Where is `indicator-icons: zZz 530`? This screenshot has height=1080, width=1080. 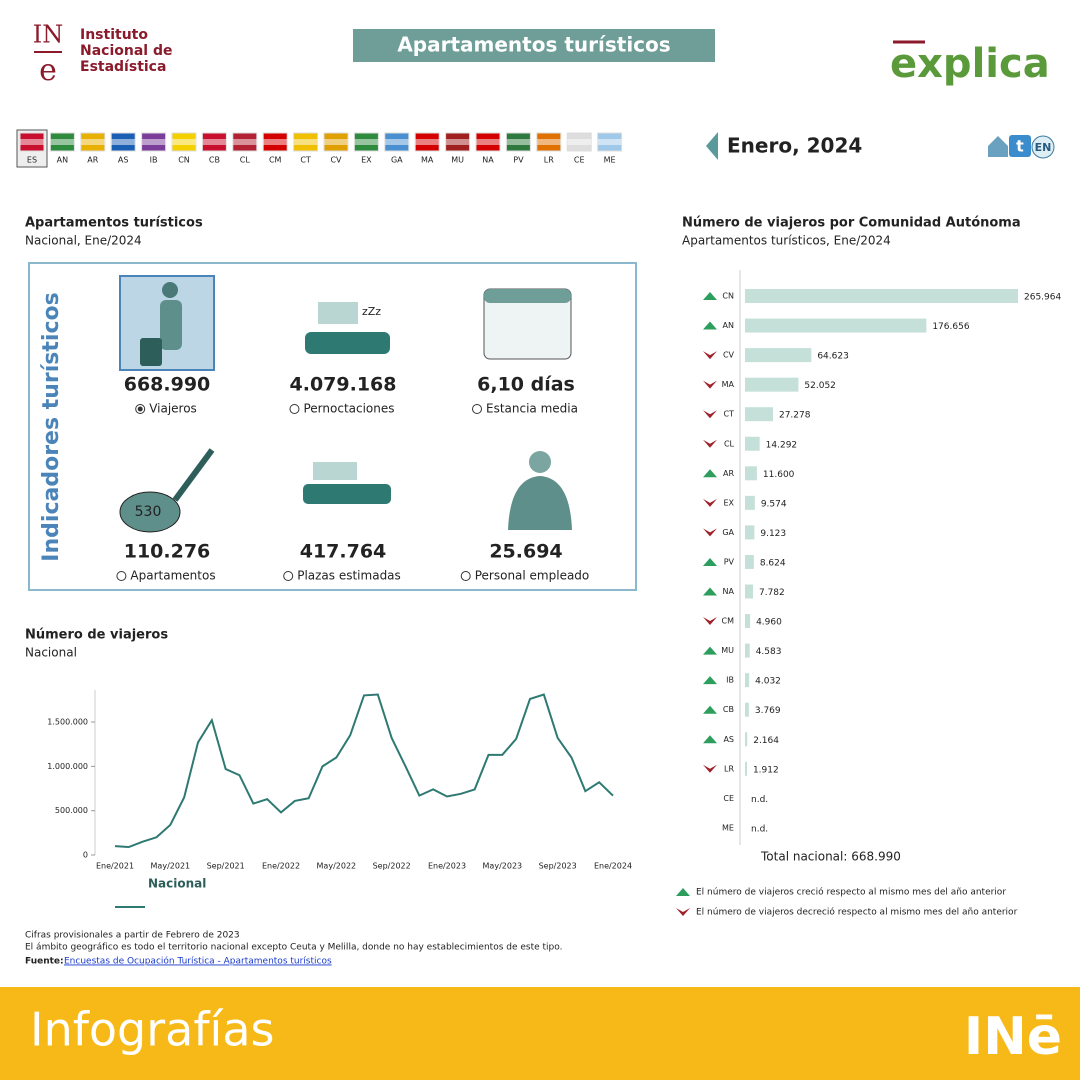 indicator-icons: zZz 530 is located at coordinates (345, 404).